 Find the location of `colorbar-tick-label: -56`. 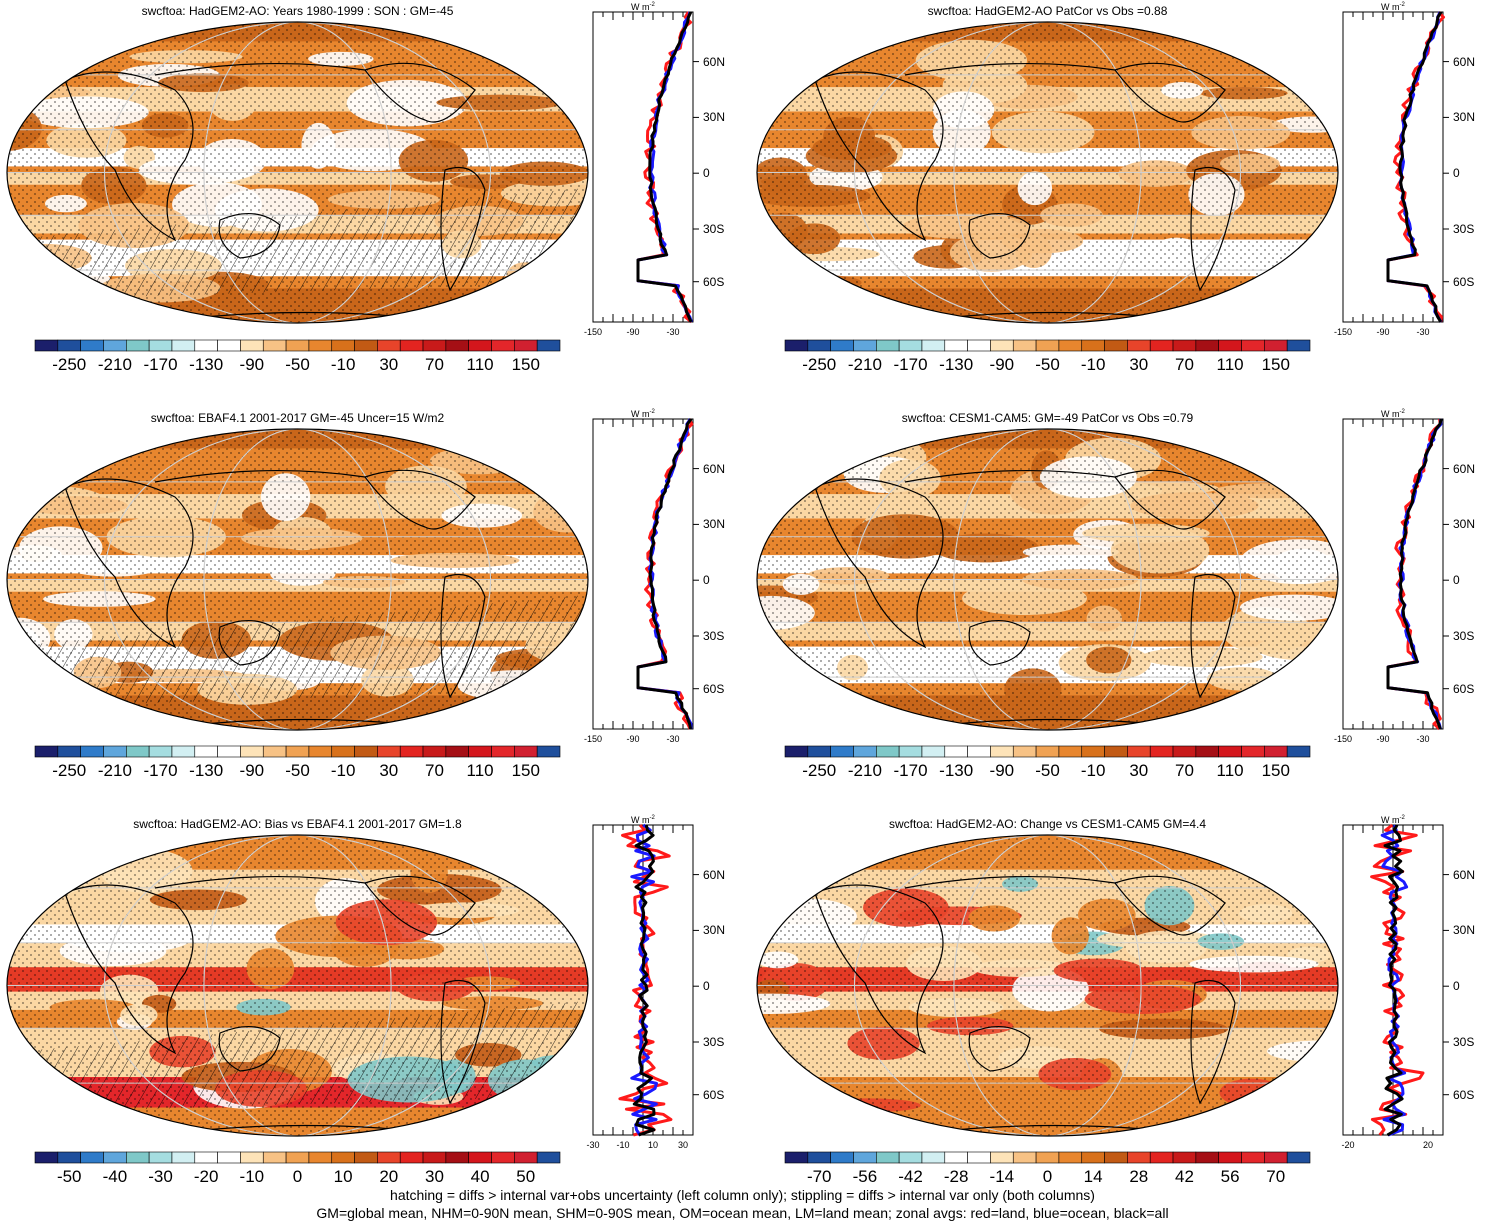

colorbar-tick-label: -56 is located at coordinates (865, 1176).